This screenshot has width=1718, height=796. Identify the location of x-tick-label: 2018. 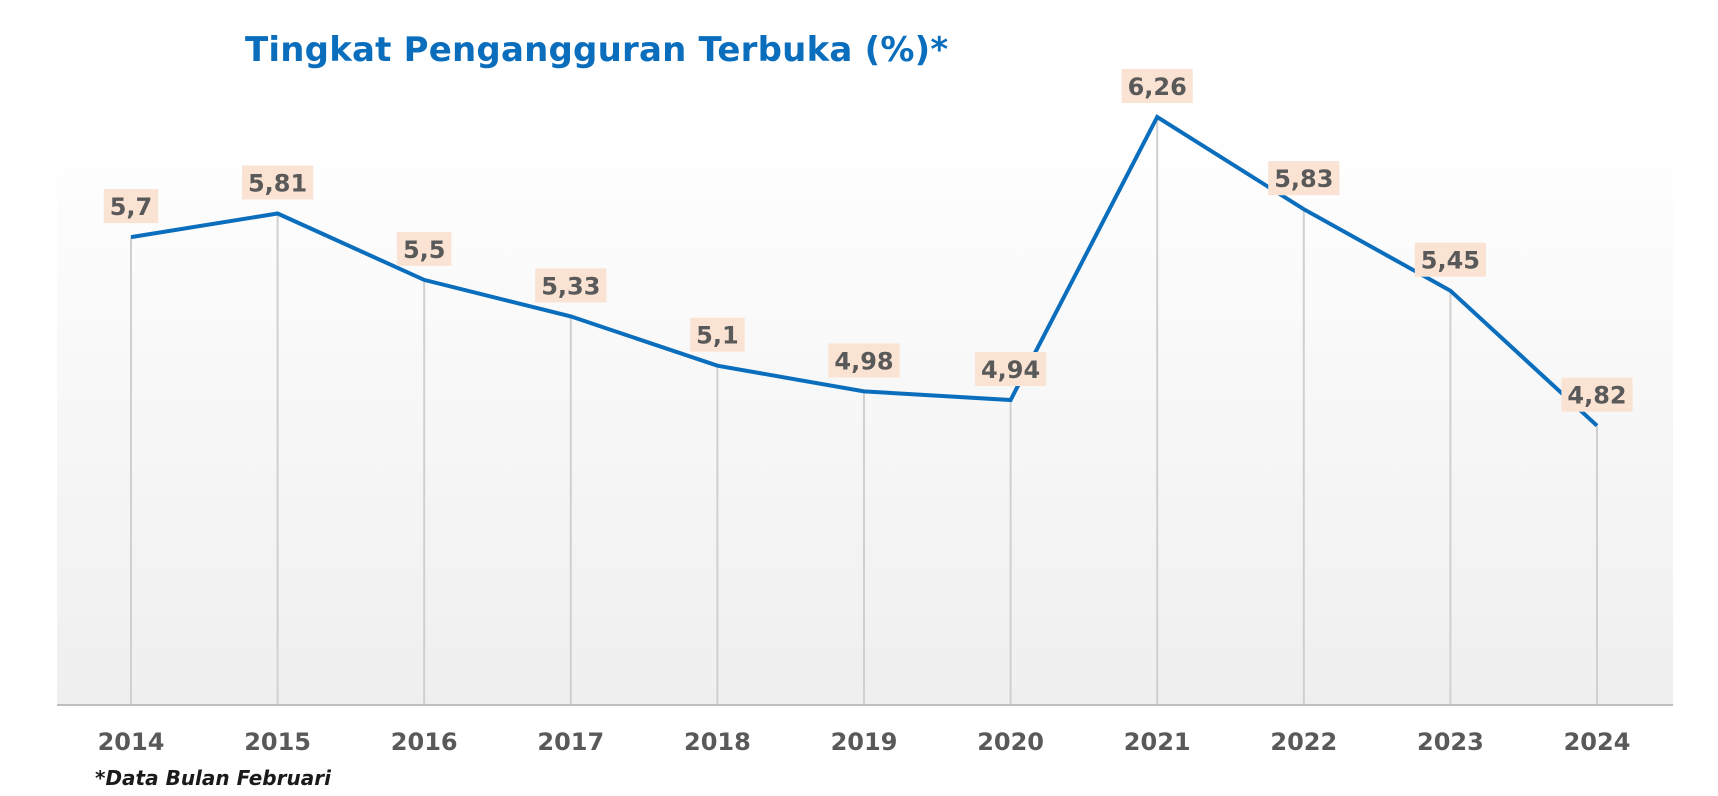
(717, 742).